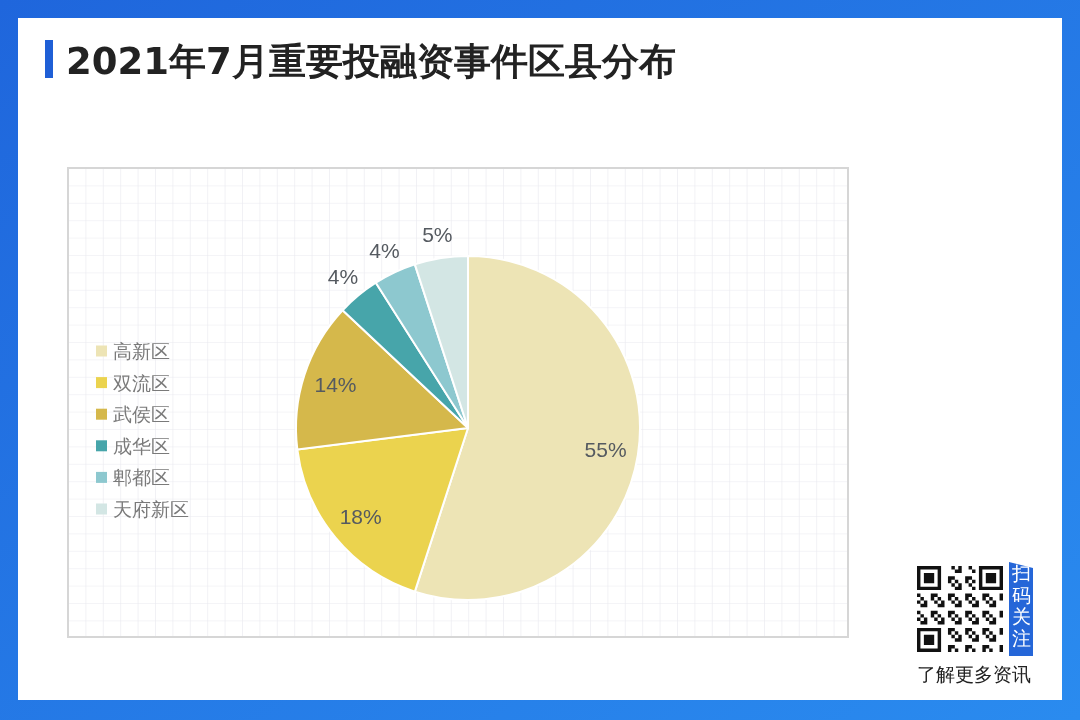 The height and width of the screenshot is (720, 1080). I want to click on text: 扫码关注, so click(1020, 605).